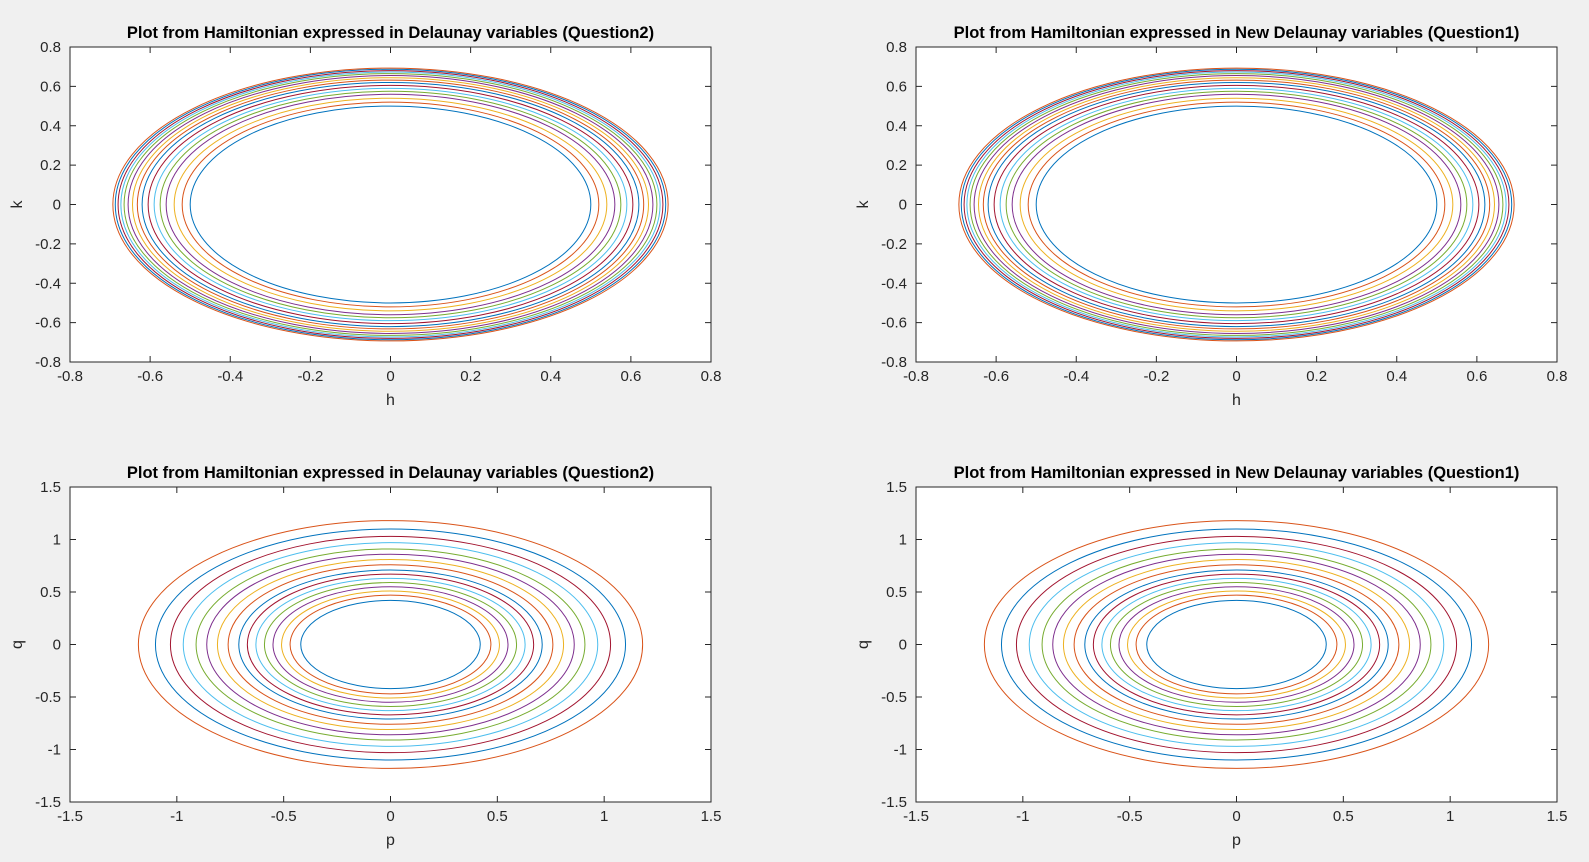 The height and width of the screenshot is (862, 1589). I want to click on x-tick-label: 0.2, so click(1316, 376).